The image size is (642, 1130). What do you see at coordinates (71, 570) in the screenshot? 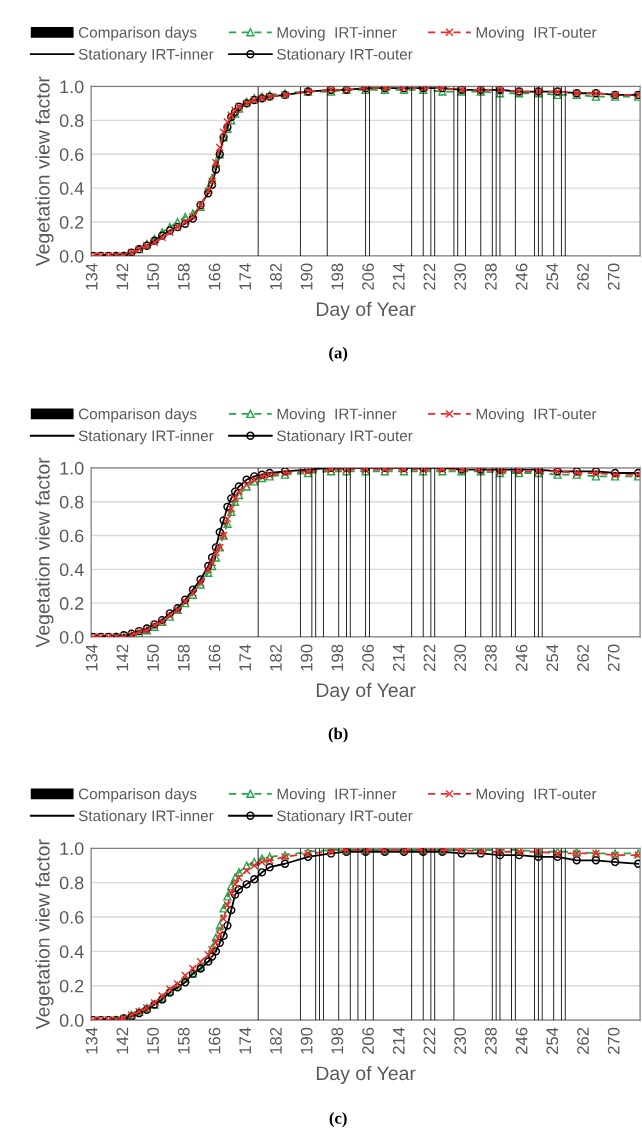
I see `y-tick-label: 0.4` at bounding box center [71, 570].